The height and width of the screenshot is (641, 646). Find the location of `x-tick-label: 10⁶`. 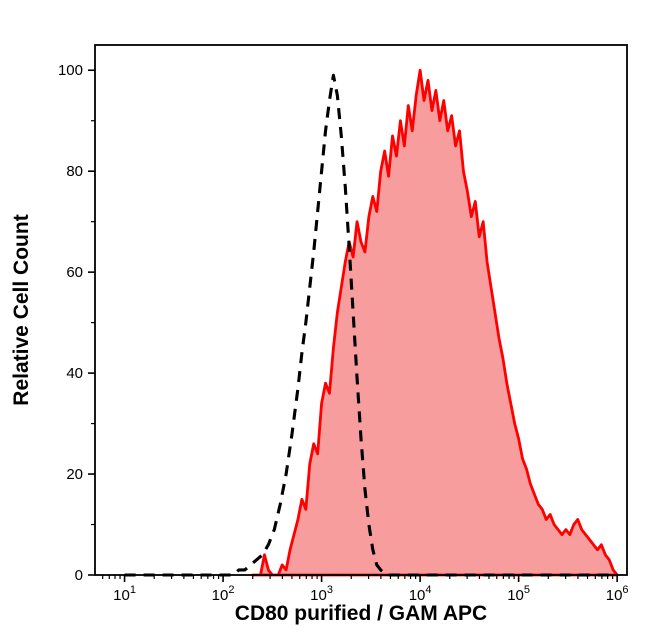

x-tick-label: 10⁶ is located at coordinates (617, 594).